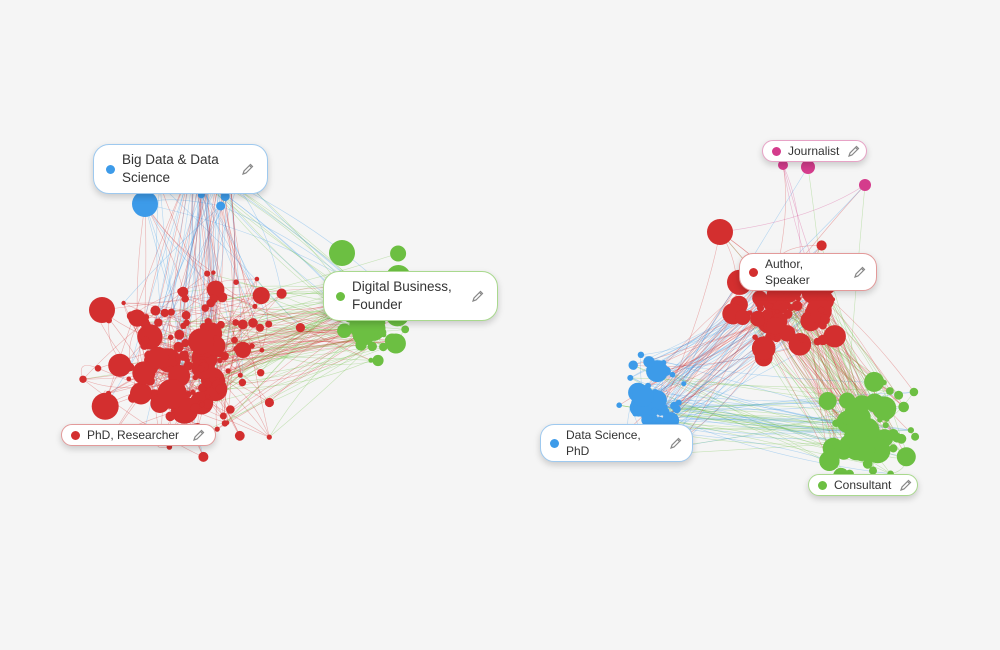 Image resolution: width=1000 pixels, height=650 pixels. What do you see at coordinates (410, 296) in the screenshot?
I see `label-digital-business: Digital Business, Founder` at bounding box center [410, 296].